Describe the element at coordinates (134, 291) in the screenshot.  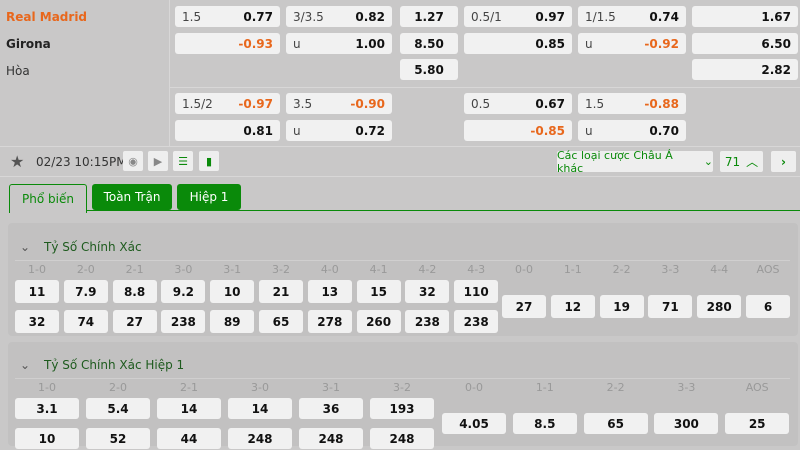
I see `home-score-odds: 8.8` at that location.